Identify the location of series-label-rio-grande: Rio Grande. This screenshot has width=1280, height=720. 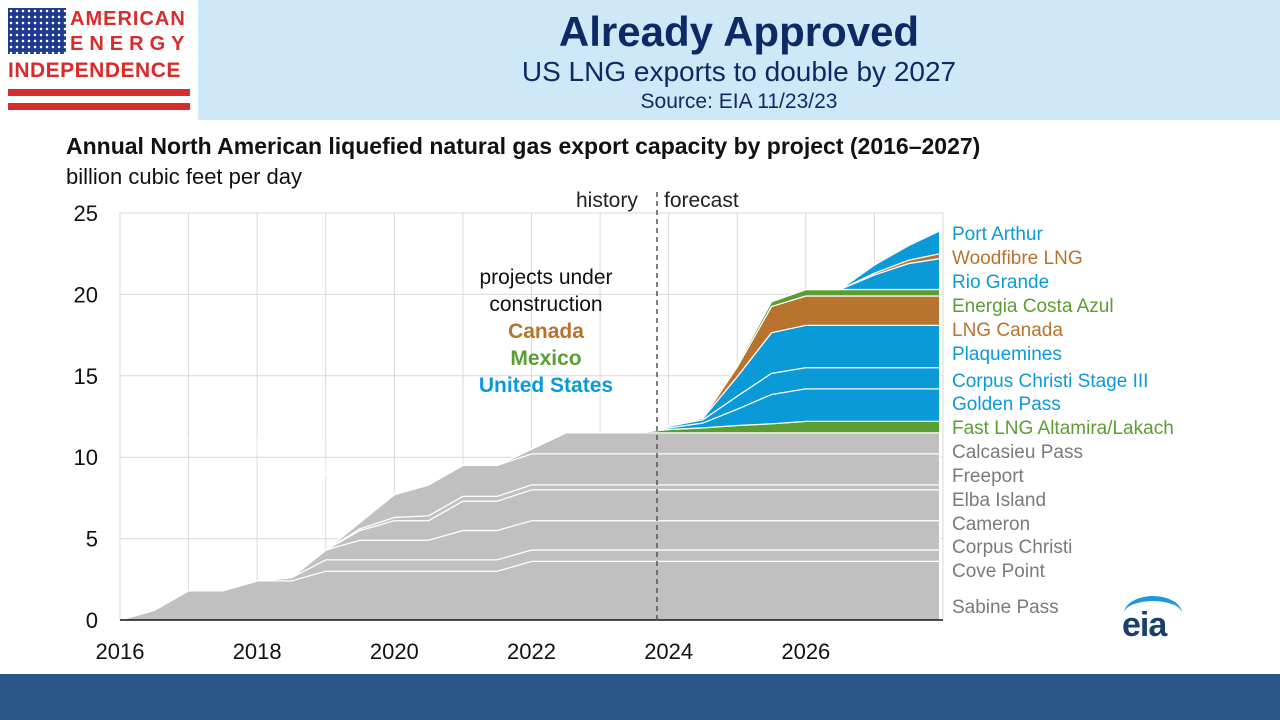
(1000, 282).